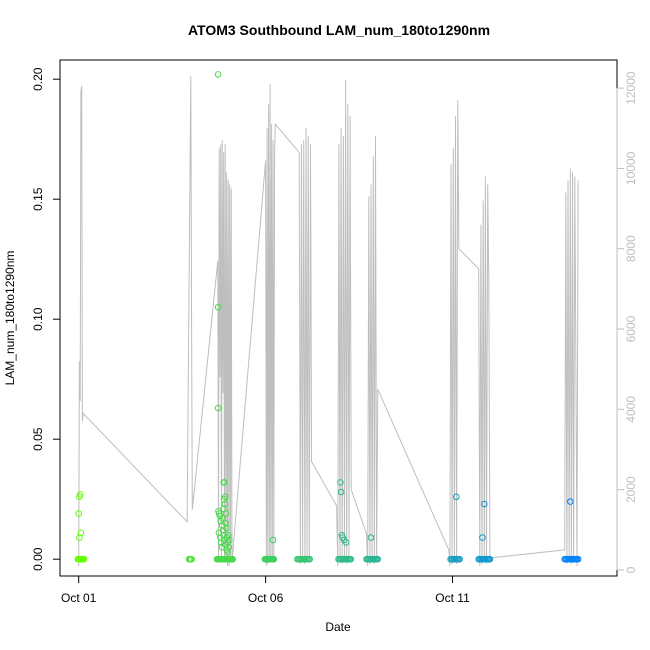  Describe the element at coordinates (339, 30) in the screenshot. I see `chart-title: ATOM3 Southbound LAM_num_180to1290nm` at that location.